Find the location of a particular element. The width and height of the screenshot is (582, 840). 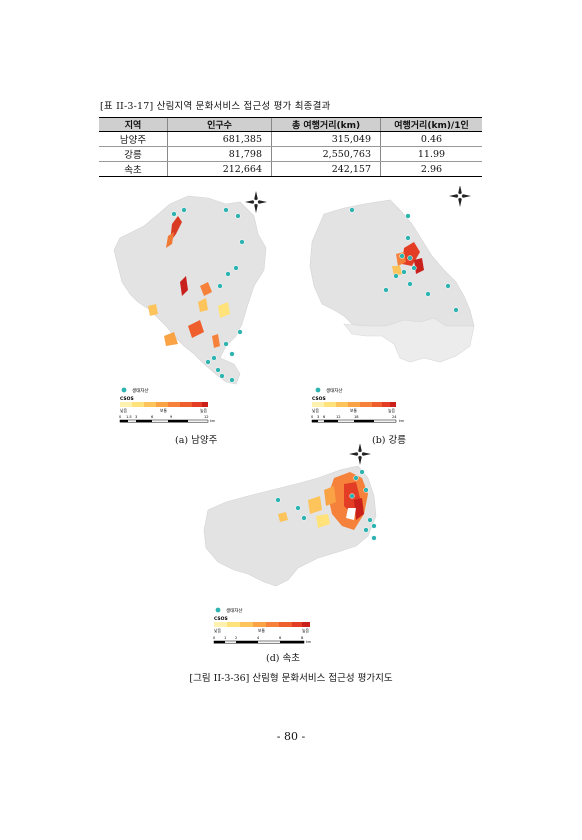

map-gangneung: 생태자산 CSOS 낮음 보통 높음 0 3 6 12 18 24 km is located at coordinates (392, 304).